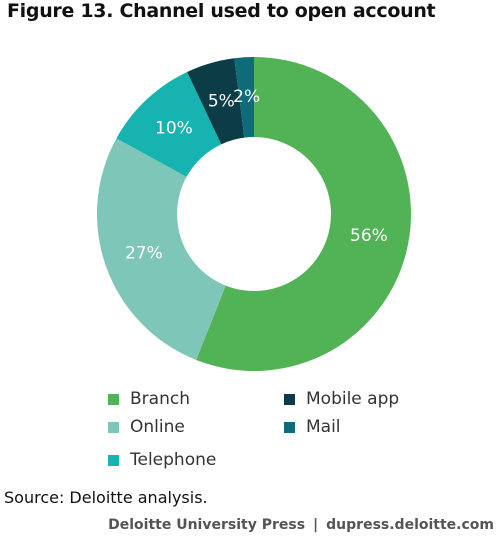 The image size is (500, 543). I want to click on legend-label: Telephone, so click(173, 460).